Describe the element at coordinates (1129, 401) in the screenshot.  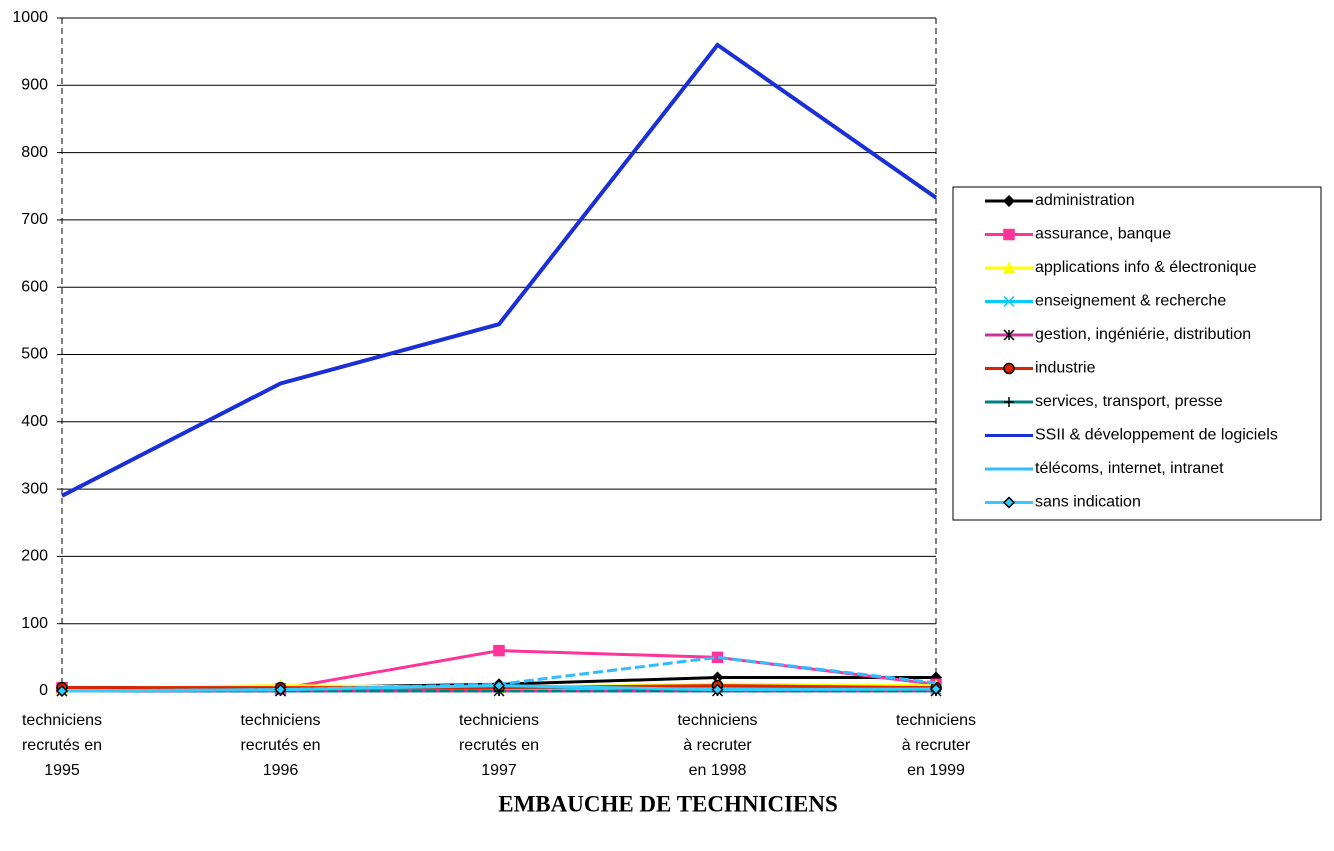
I see `legend-label: services, transport, presse` at that location.